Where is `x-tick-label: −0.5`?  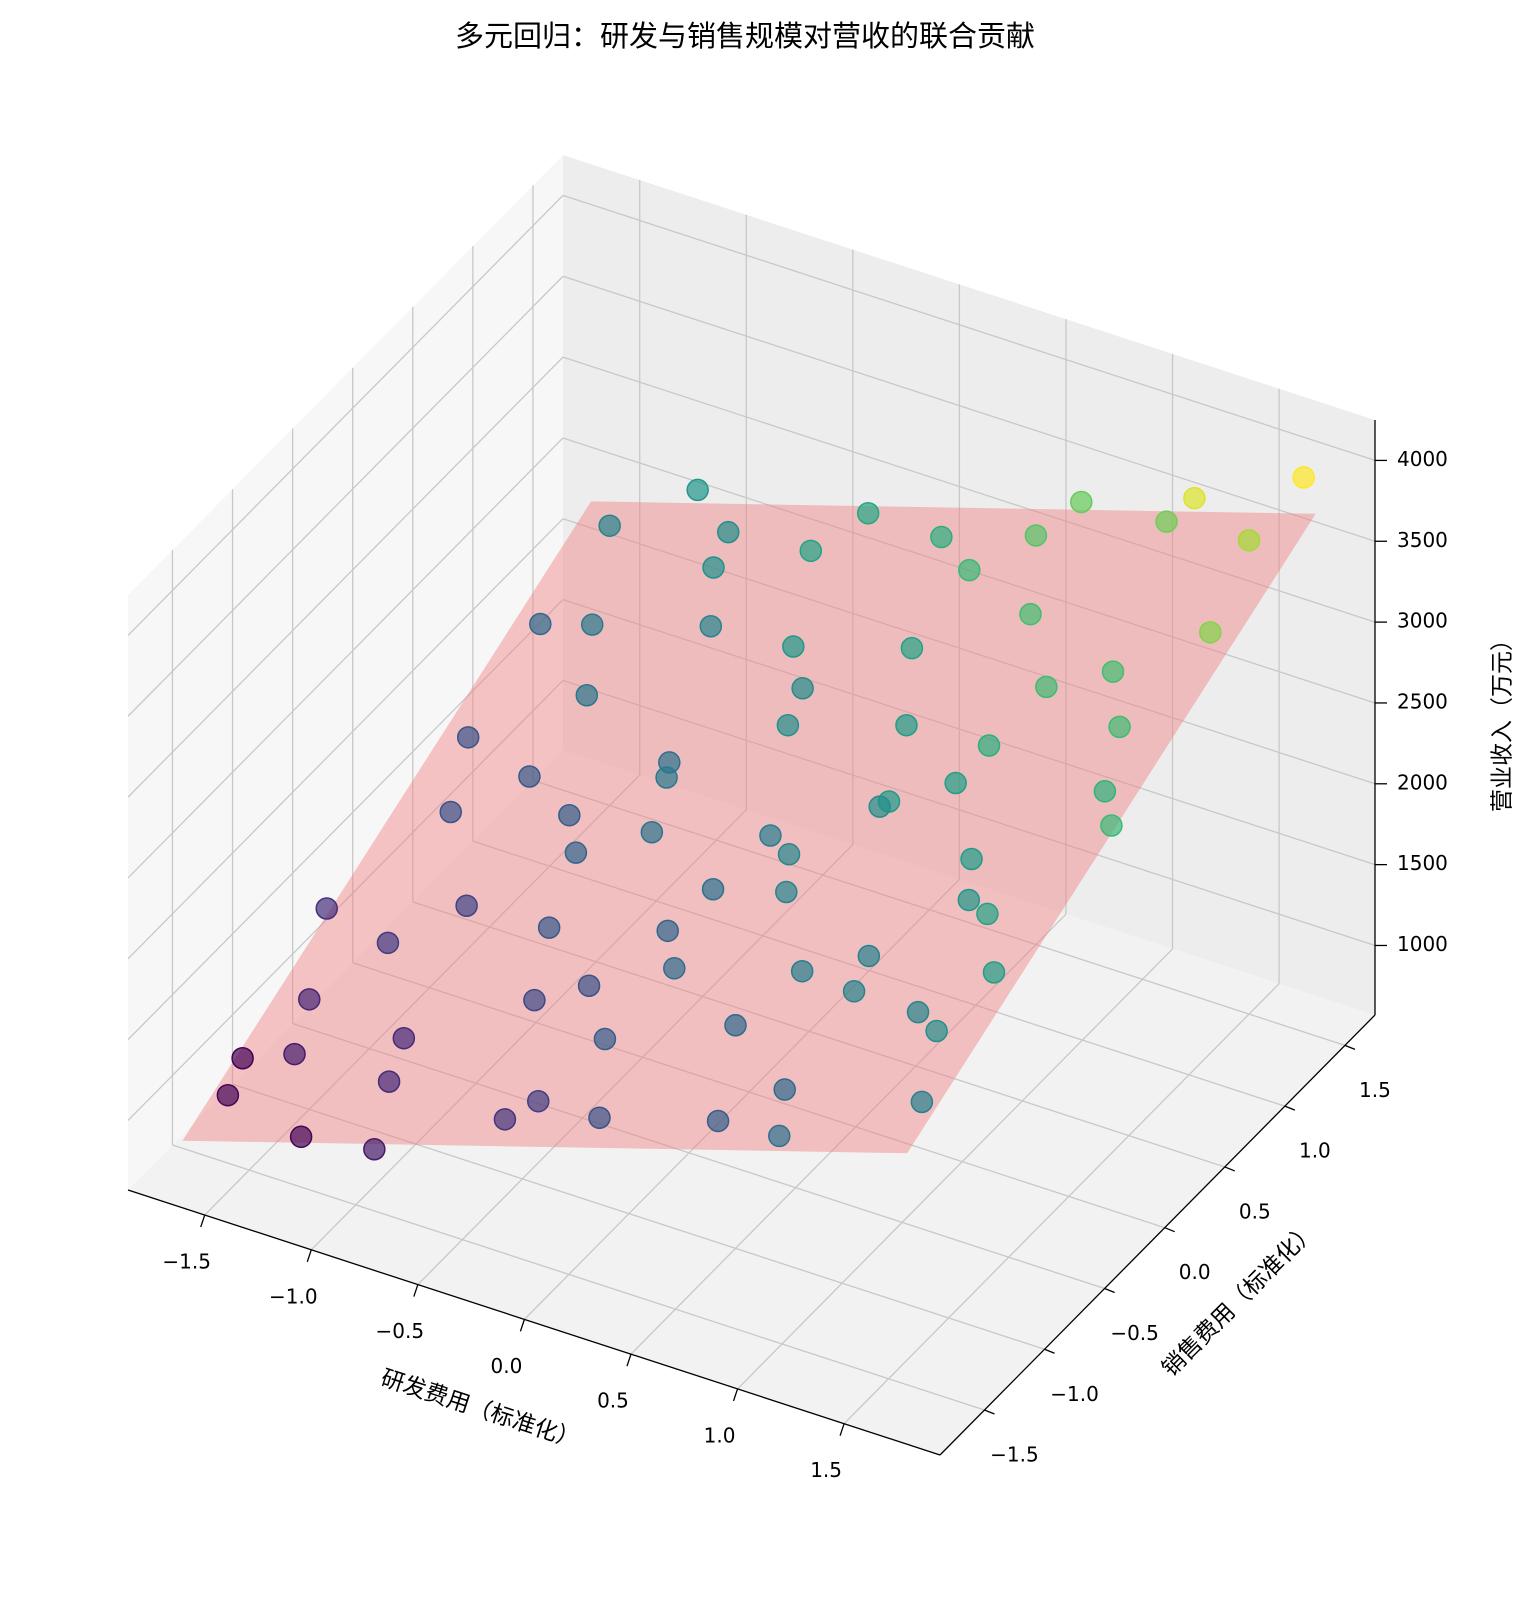
x-tick-label: −0.5 is located at coordinates (400, 1331).